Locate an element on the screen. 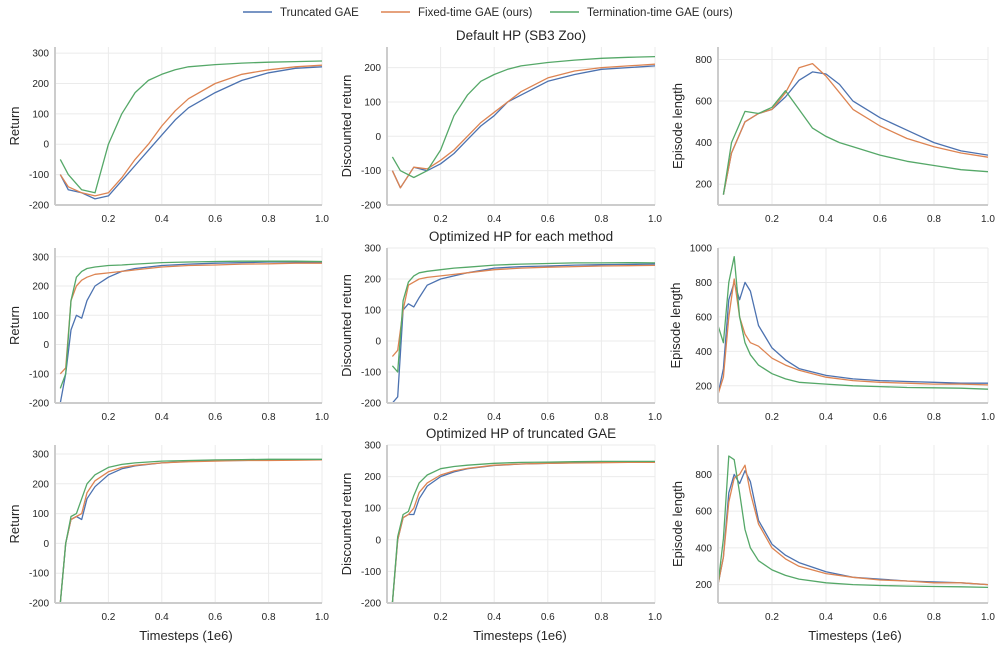 The width and height of the screenshot is (996, 646). row-title-optimized-truncated: Optimized HP of truncated GAE is located at coordinates (521, 433).